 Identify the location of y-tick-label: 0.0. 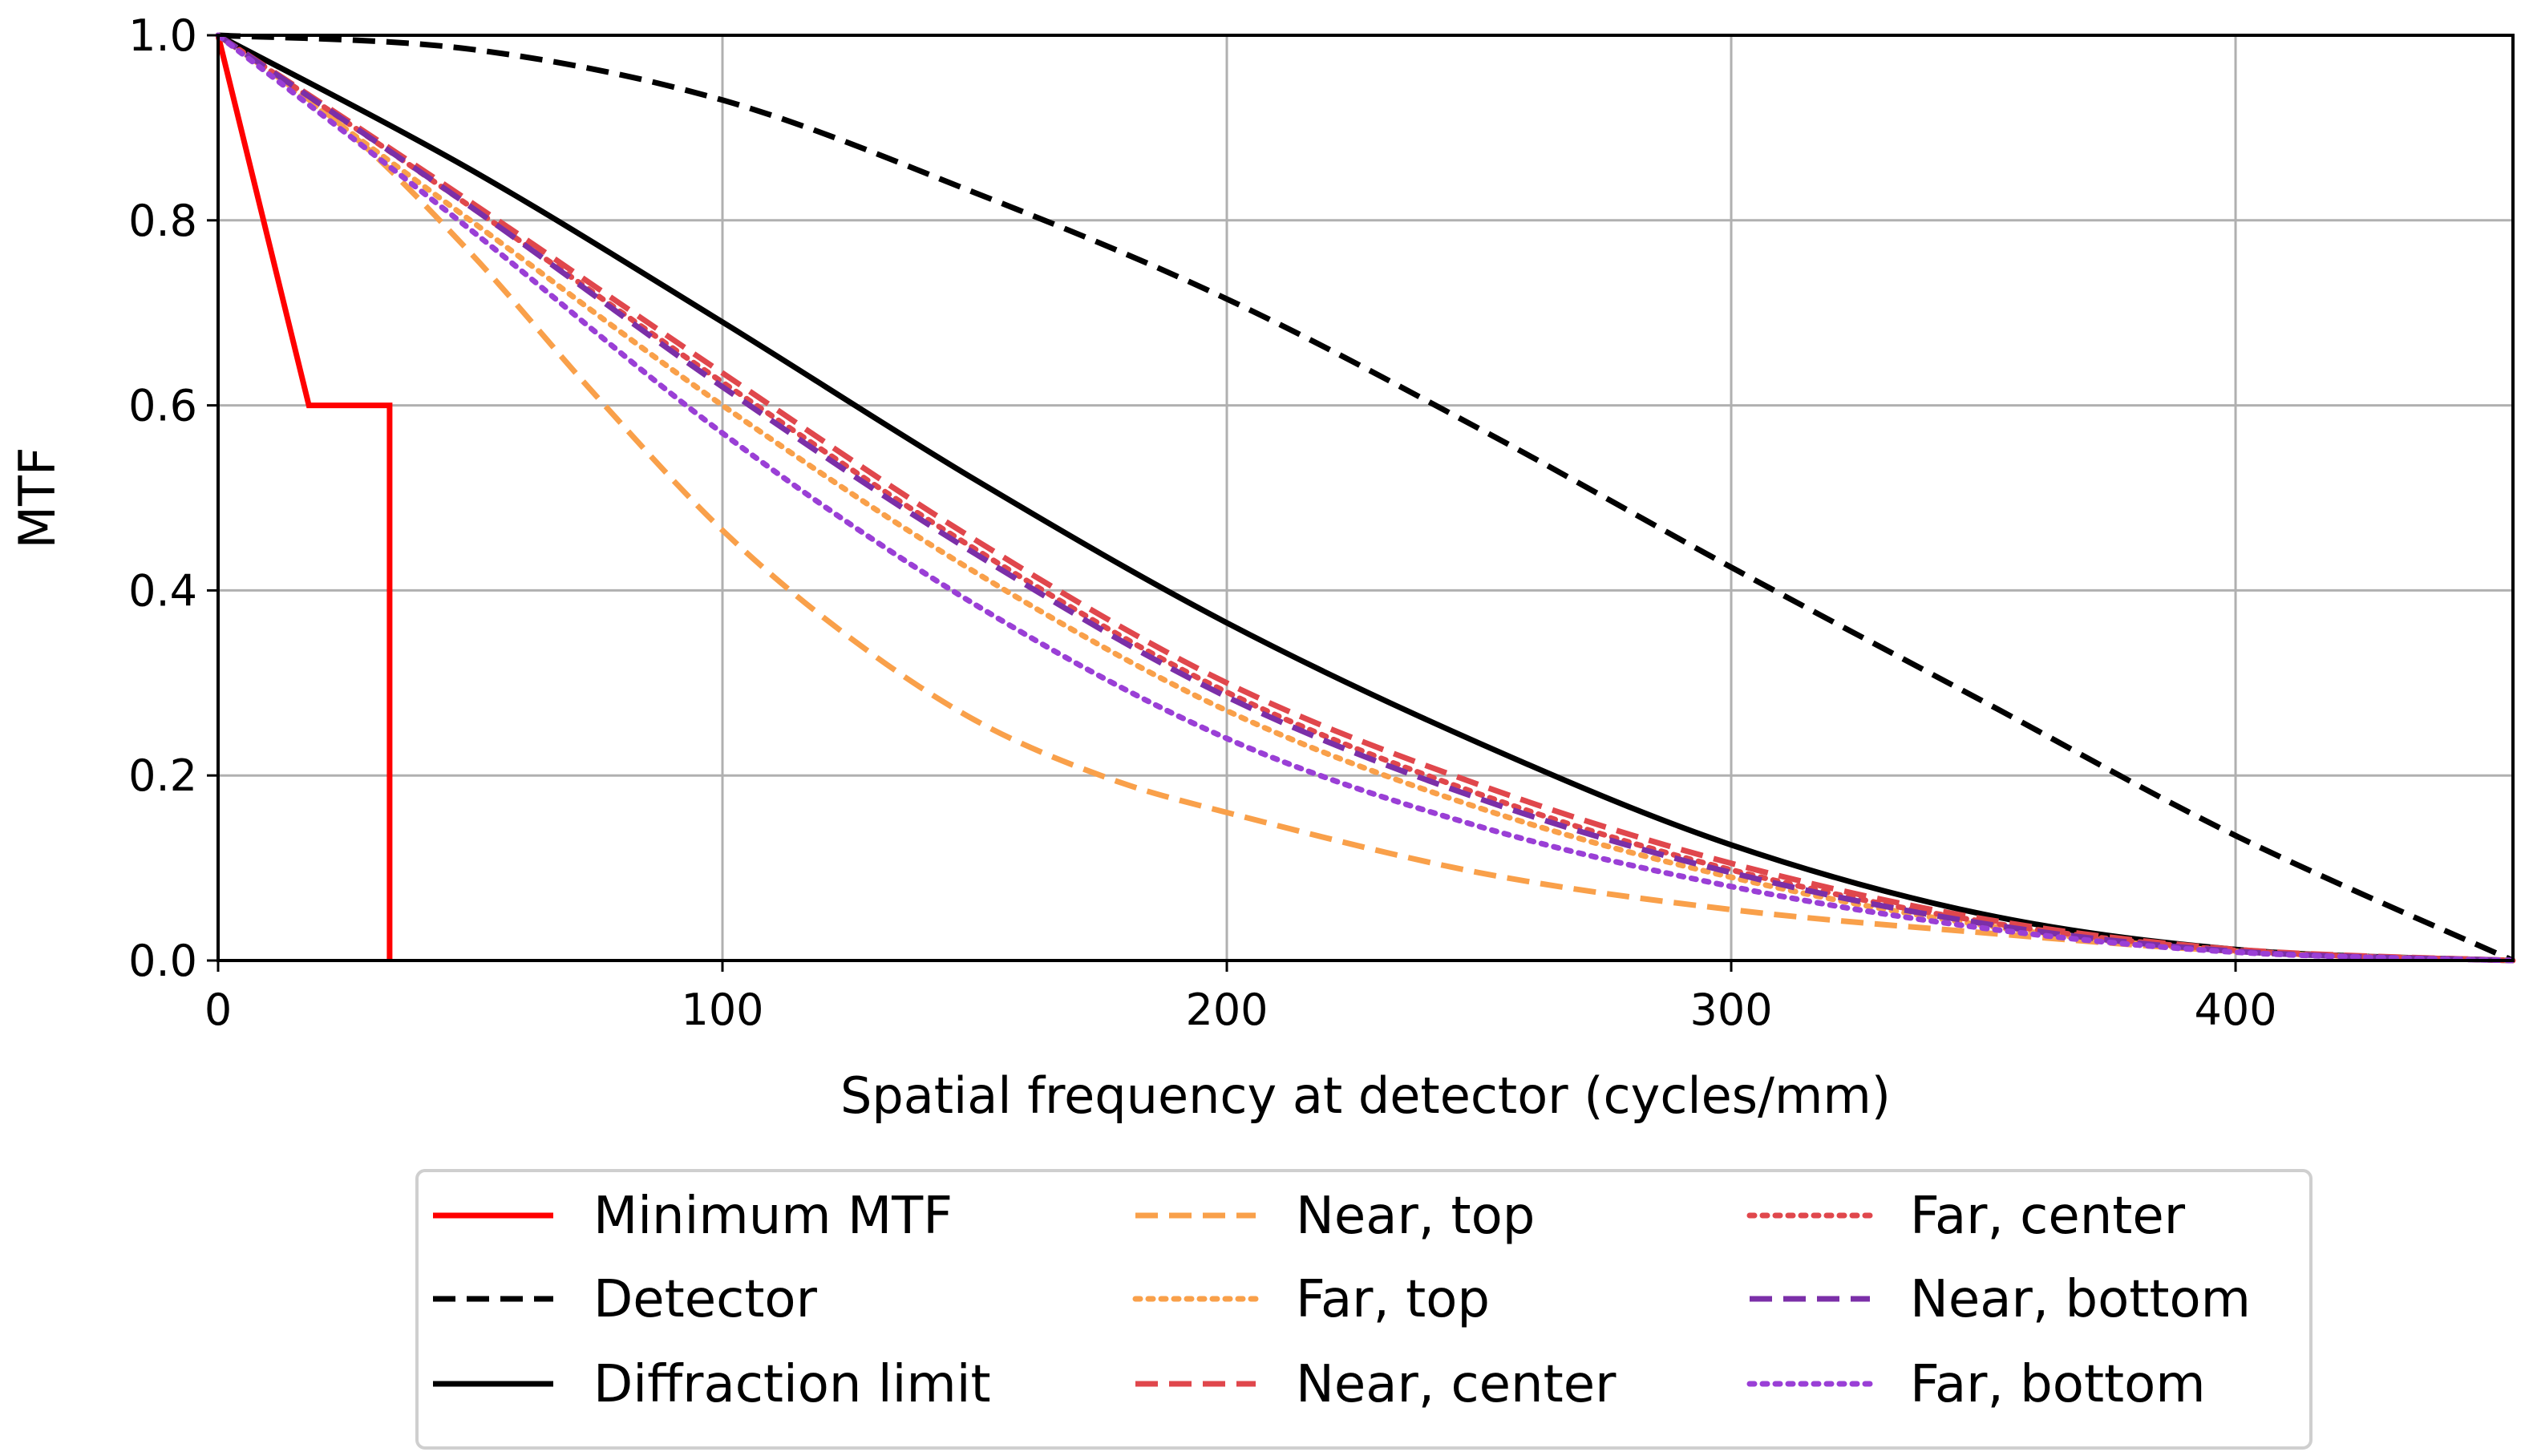
(162, 961).